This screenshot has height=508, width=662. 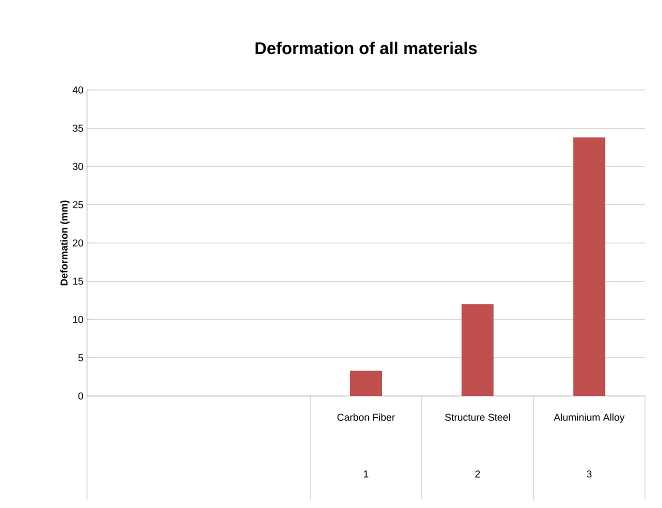 What do you see at coordinates (78, 128) in the screenshot?
I see `y-tick-label: 35` at bounding box center [78, 128].